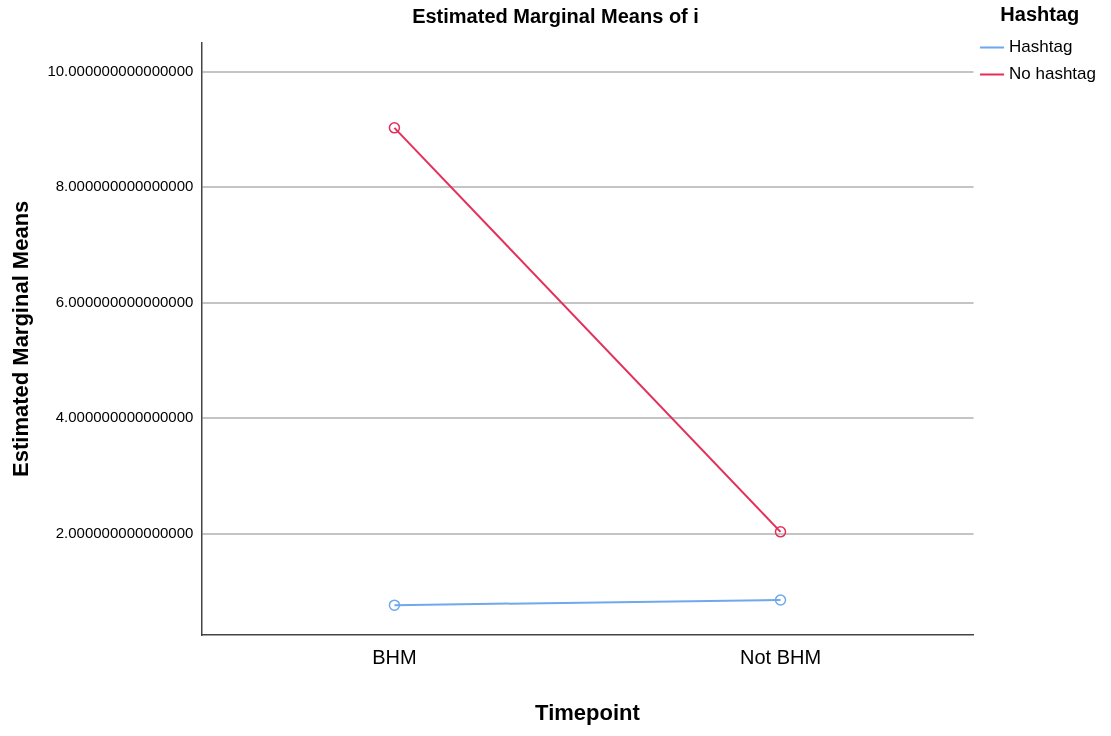  I want to click on y-tick-label: 8.000000000000000, so click(124, 186).